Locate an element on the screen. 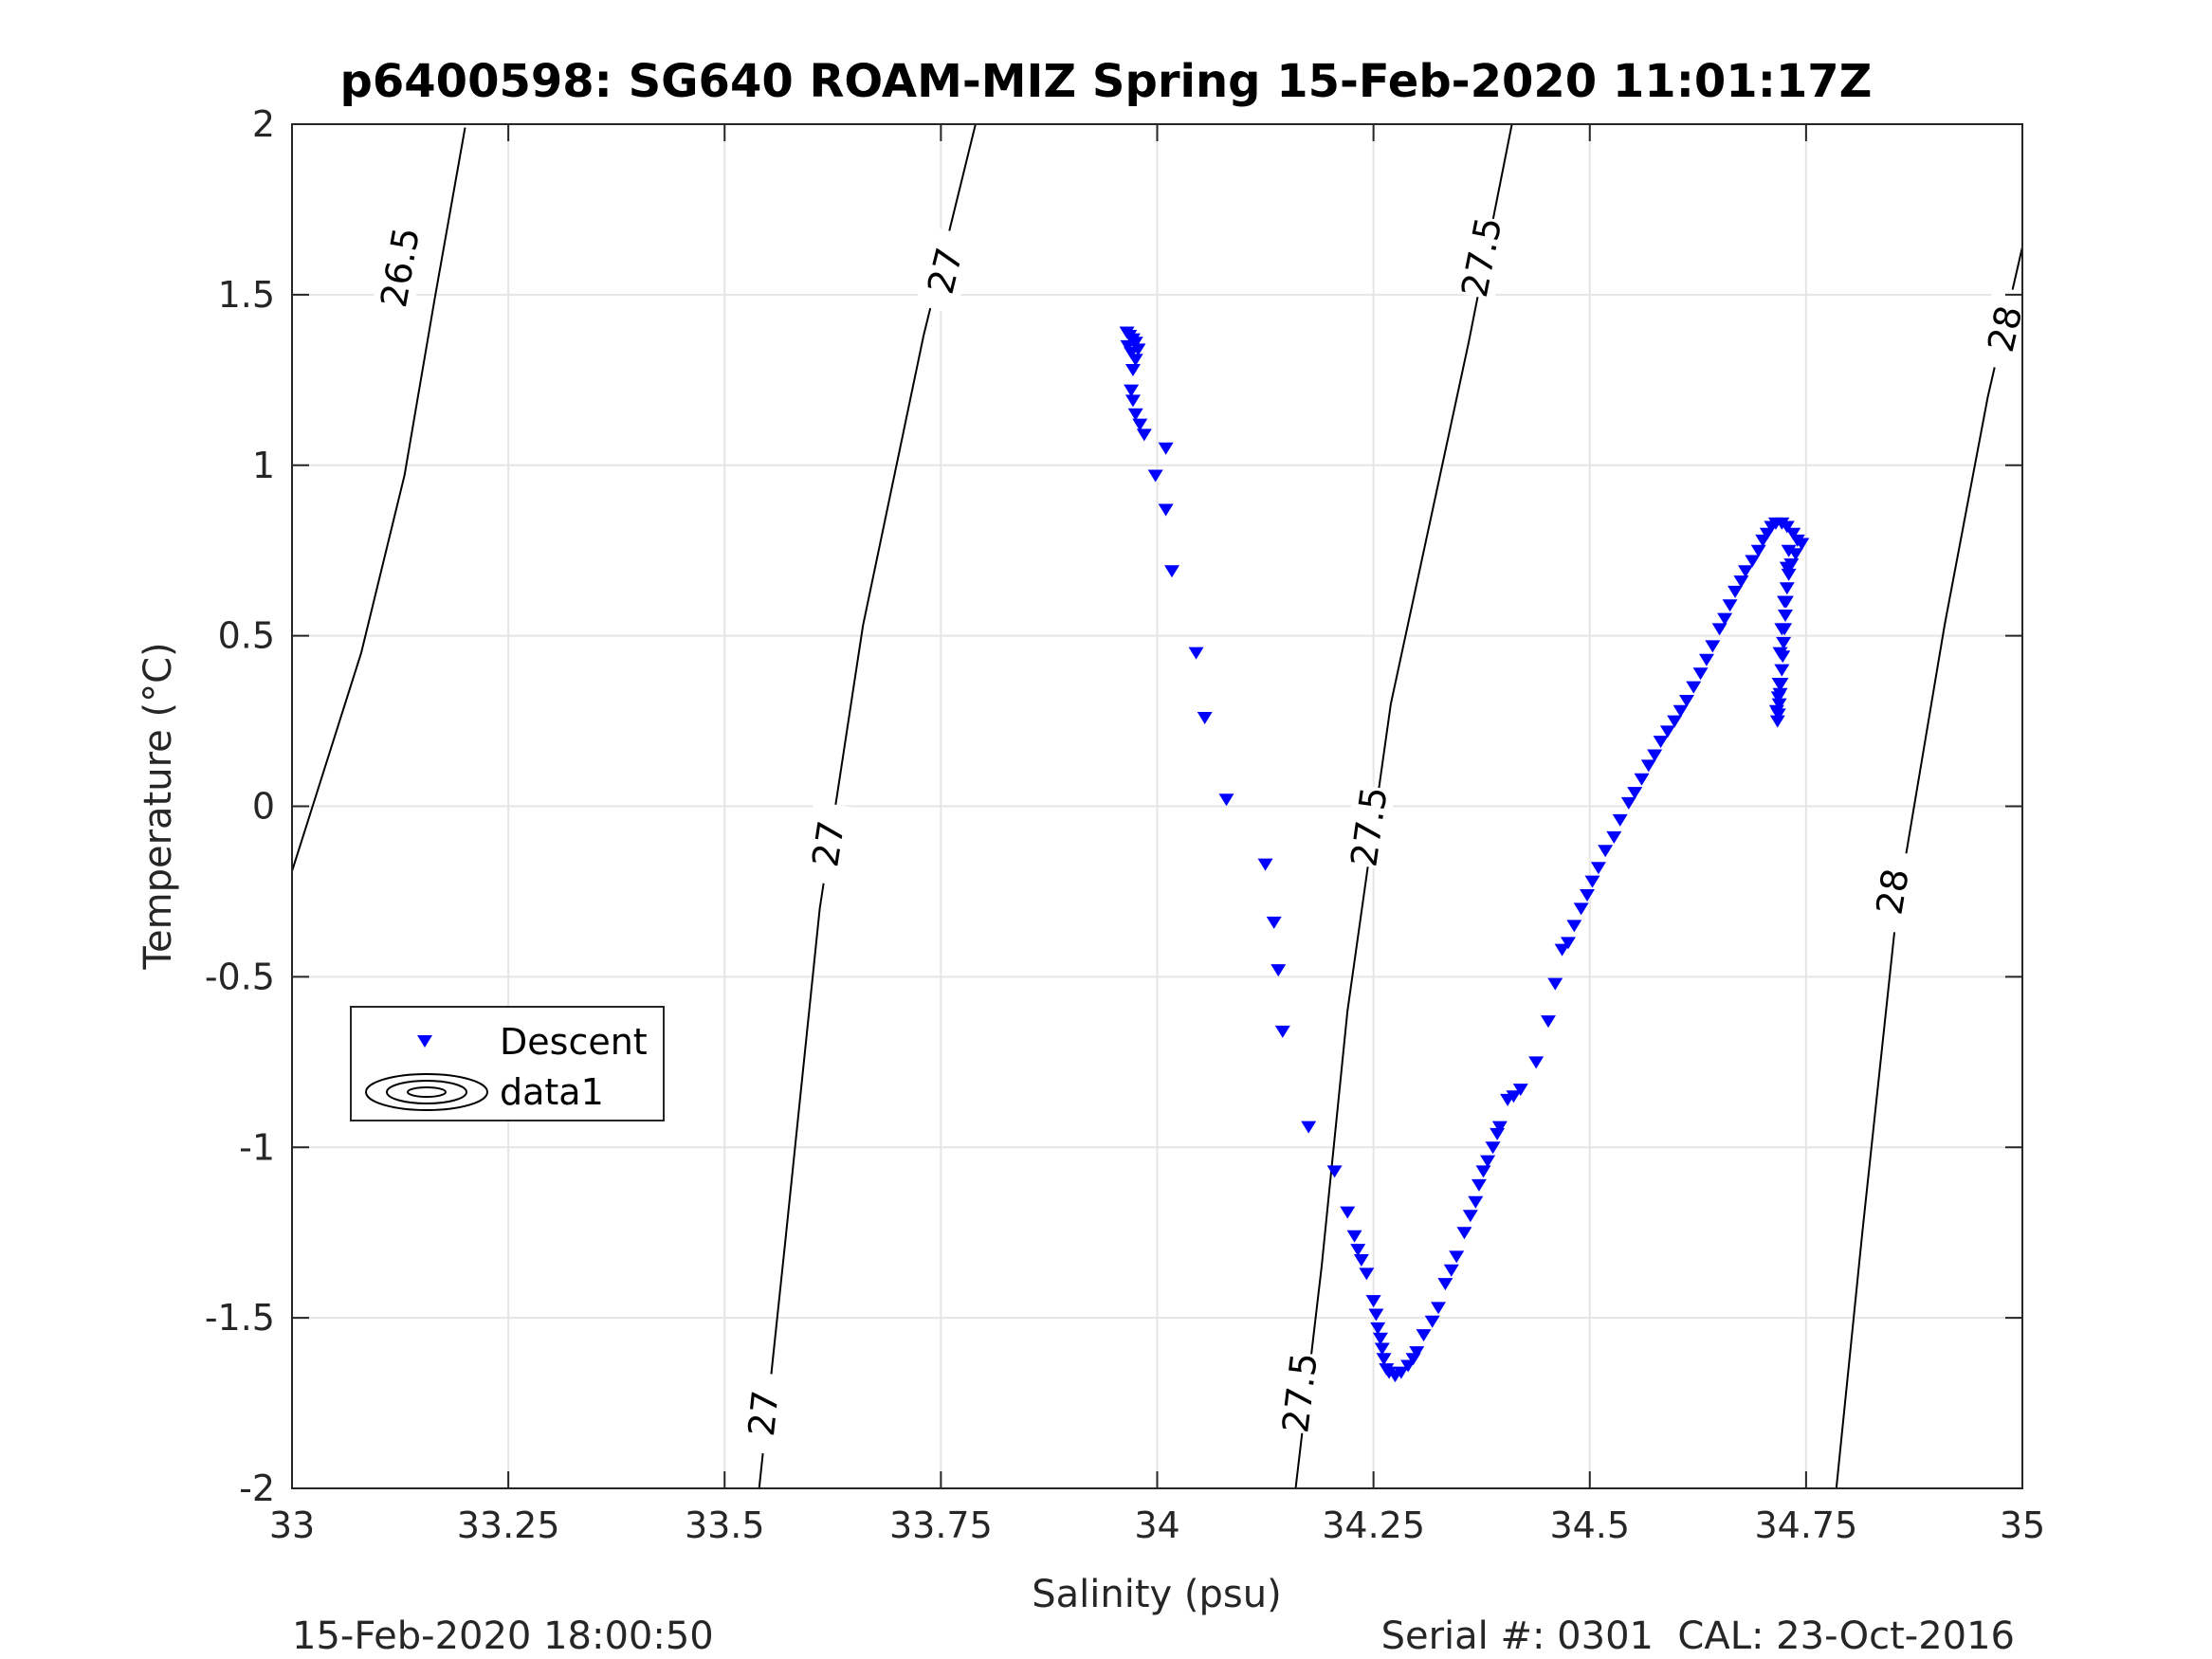 Image resolution: width=2212 pixels, height=1659 pixels. y-tick-label: 2 is located at coordinates (263, 124).